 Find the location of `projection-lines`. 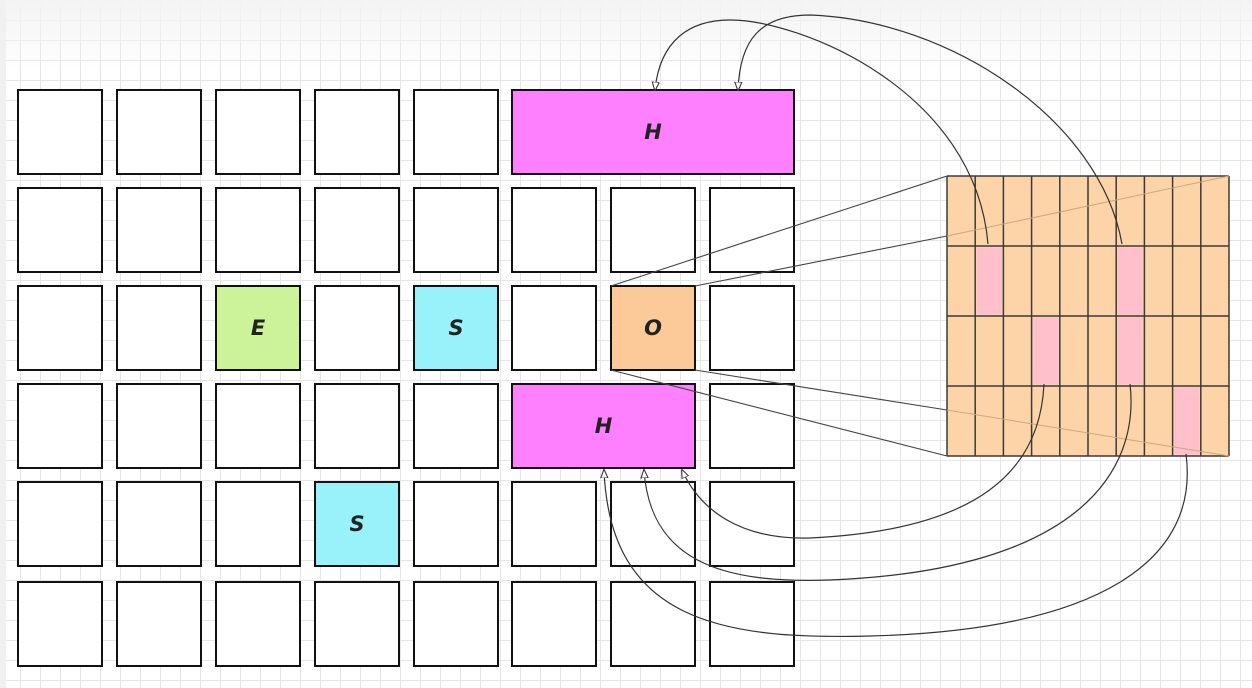

projection-lines is located at coordinates (779, 316).